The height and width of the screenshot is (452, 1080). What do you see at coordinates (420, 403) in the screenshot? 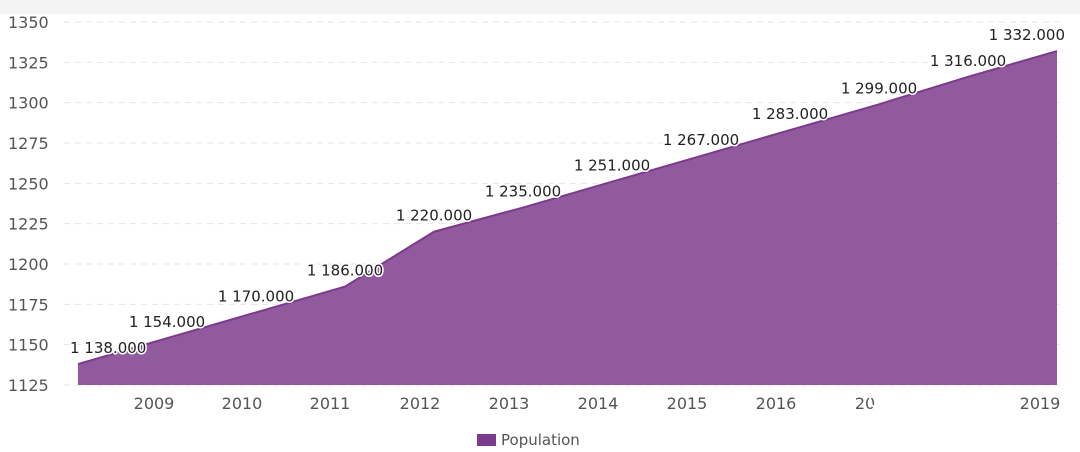
I see `x-tick-label: 2012` at bounding box center [420, 403].